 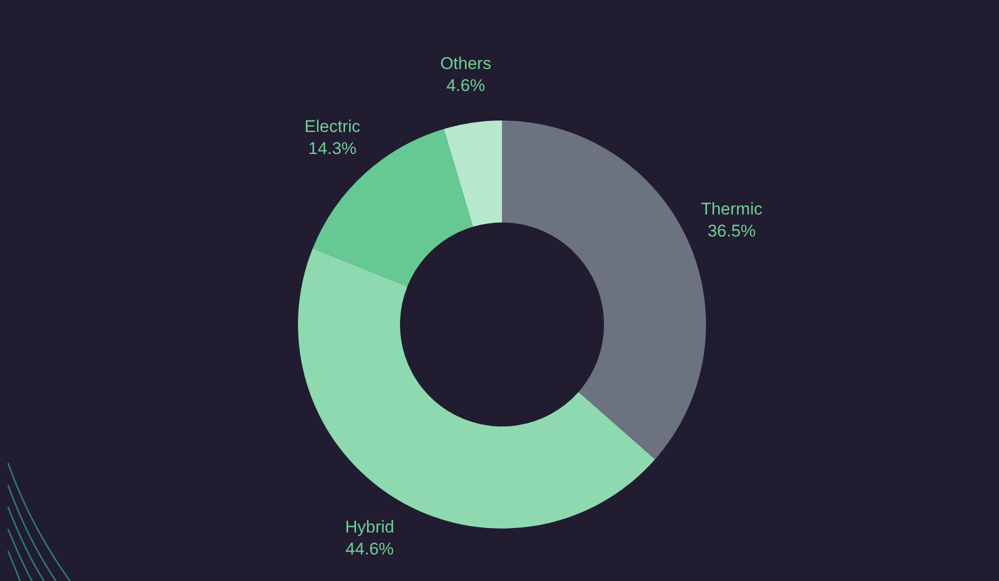 What do you see at coordinates (370, 549) in the screenshot?
I see `data-label: 44.6%` at bounding box center [370, 549].